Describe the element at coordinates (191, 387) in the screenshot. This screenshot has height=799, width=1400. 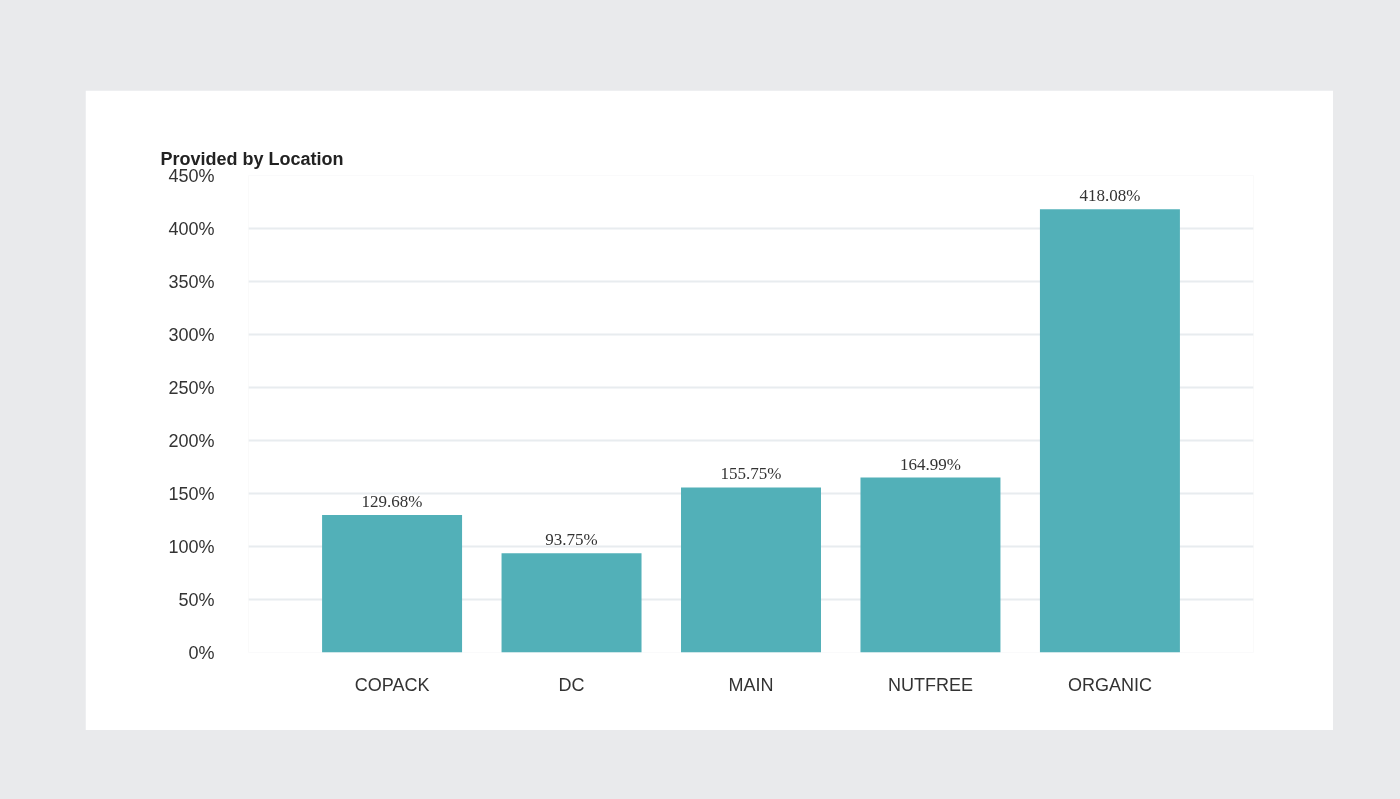
I see `y-tick-label: 250%` at that location.